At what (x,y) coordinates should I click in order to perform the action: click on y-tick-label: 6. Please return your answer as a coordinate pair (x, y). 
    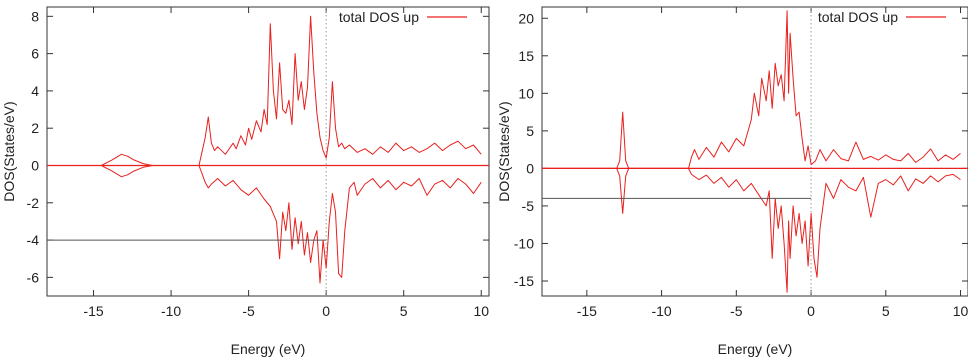
    Looking at the image, I should click on (35, 54).